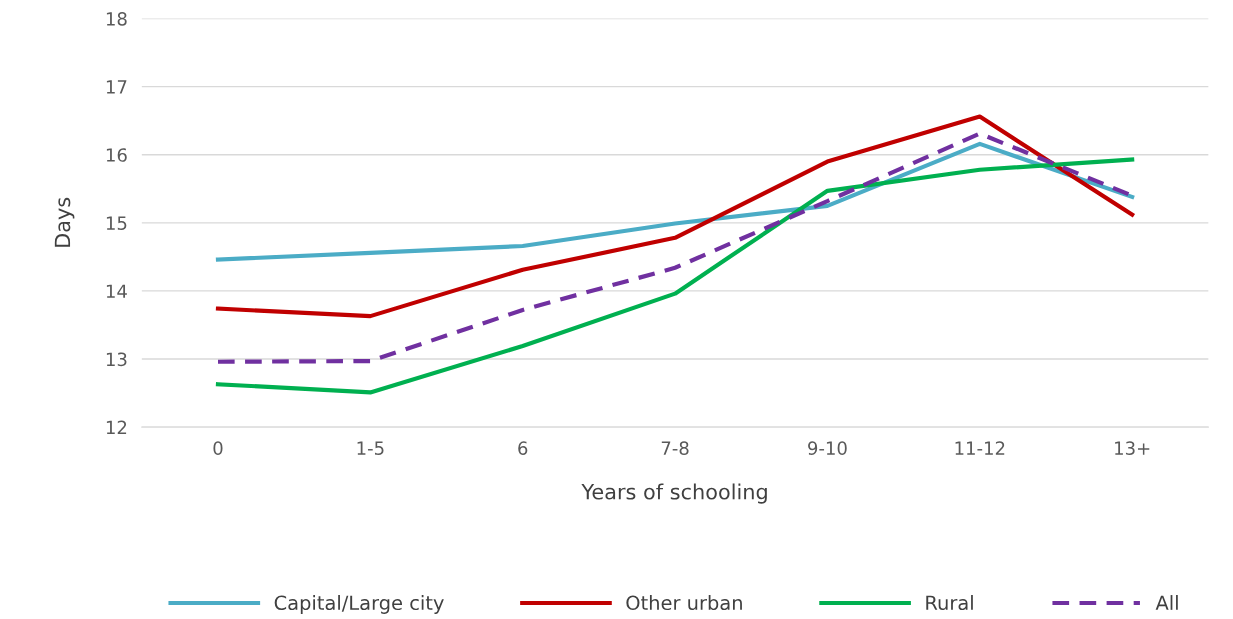  Describe the element at coordinates (675, 448) in the screenshot. I see `x-tick-label: 7-8` at that location.